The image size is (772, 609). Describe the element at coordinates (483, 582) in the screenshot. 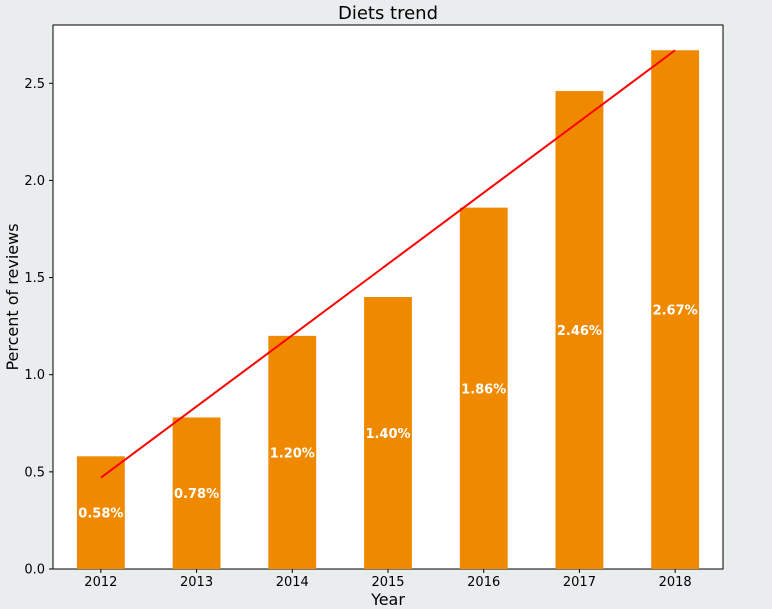

I see `x-tick-label-2016: 2016` at that location.